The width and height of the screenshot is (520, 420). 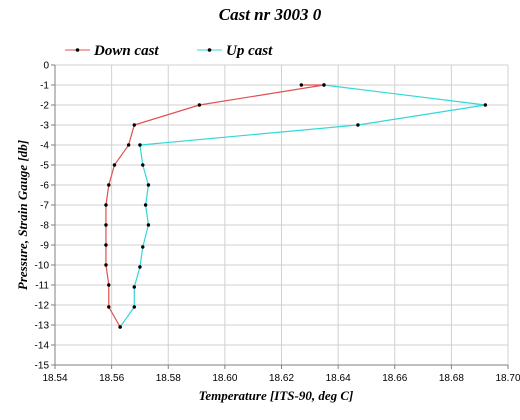 I want to click on legend-entry-up-cast: Up cast, so click(x=235, y=51).